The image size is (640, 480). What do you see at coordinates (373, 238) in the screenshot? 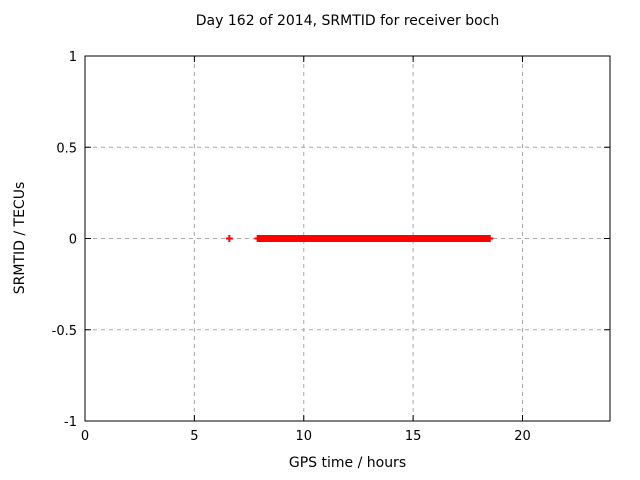
I see `data-segment` at bounding box center [373, 238].